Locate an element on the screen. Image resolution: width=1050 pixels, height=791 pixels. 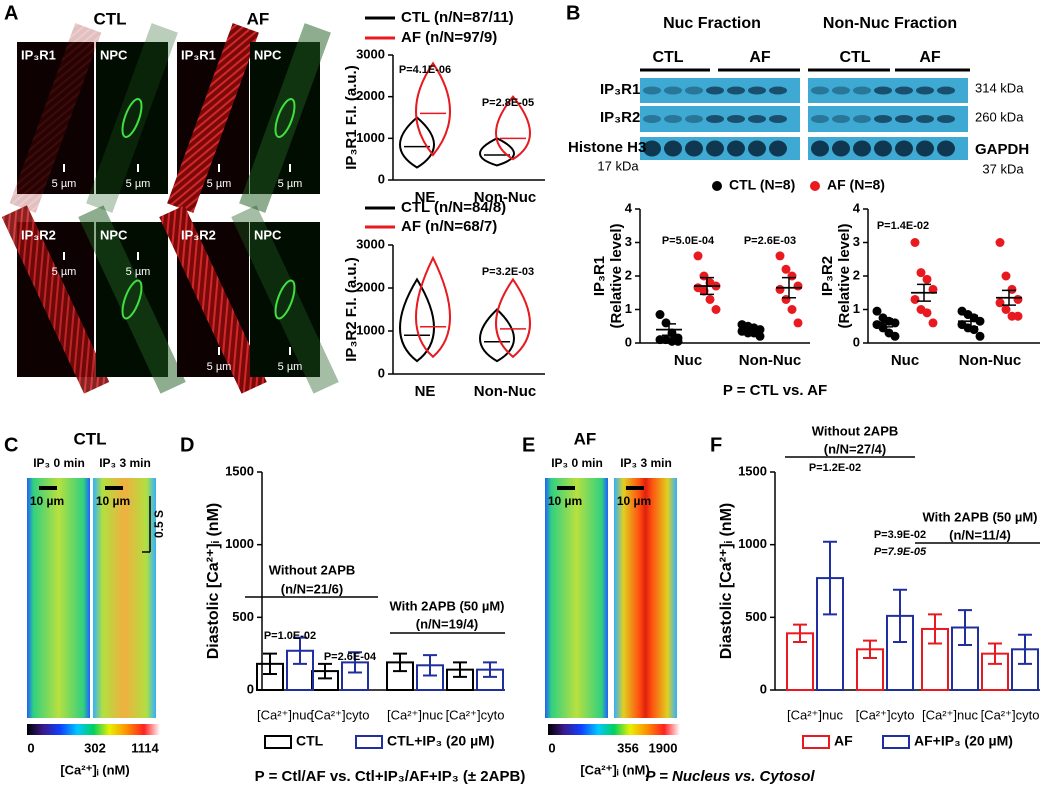
legend-label: CTL is located at coordinates (310, 741).